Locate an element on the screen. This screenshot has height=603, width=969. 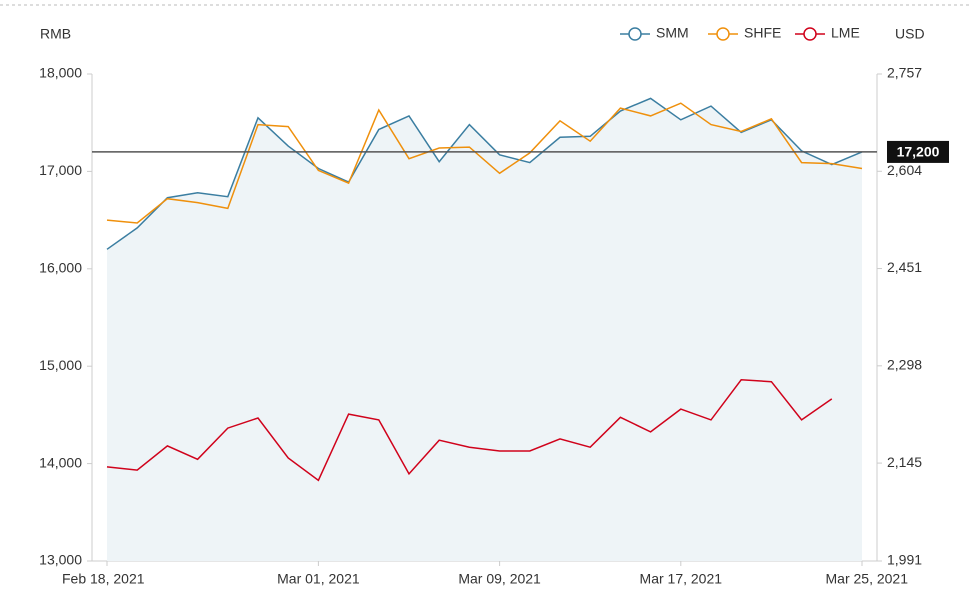
y2-tick-label: 1,991 is located at coordinates (904, 560).